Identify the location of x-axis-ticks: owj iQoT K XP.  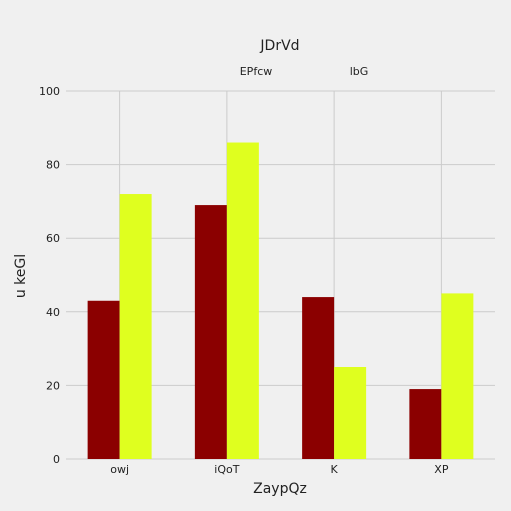
(279, 469).